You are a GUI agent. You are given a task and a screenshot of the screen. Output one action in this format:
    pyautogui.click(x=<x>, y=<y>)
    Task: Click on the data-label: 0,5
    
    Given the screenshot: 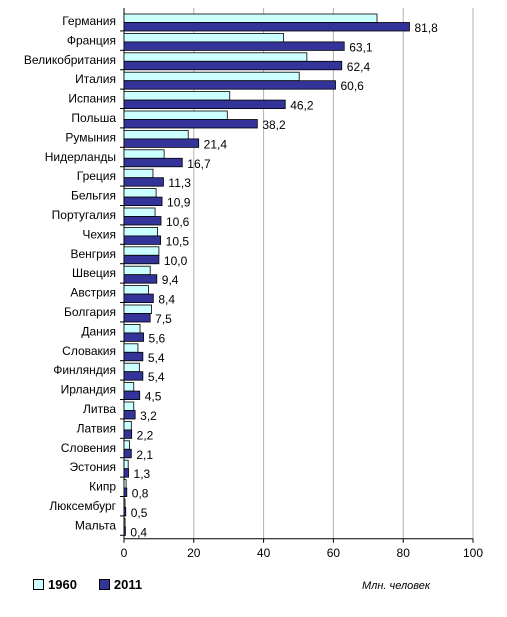 What is the action you would take?
    pyautogui.click(x=139, y=513)
    